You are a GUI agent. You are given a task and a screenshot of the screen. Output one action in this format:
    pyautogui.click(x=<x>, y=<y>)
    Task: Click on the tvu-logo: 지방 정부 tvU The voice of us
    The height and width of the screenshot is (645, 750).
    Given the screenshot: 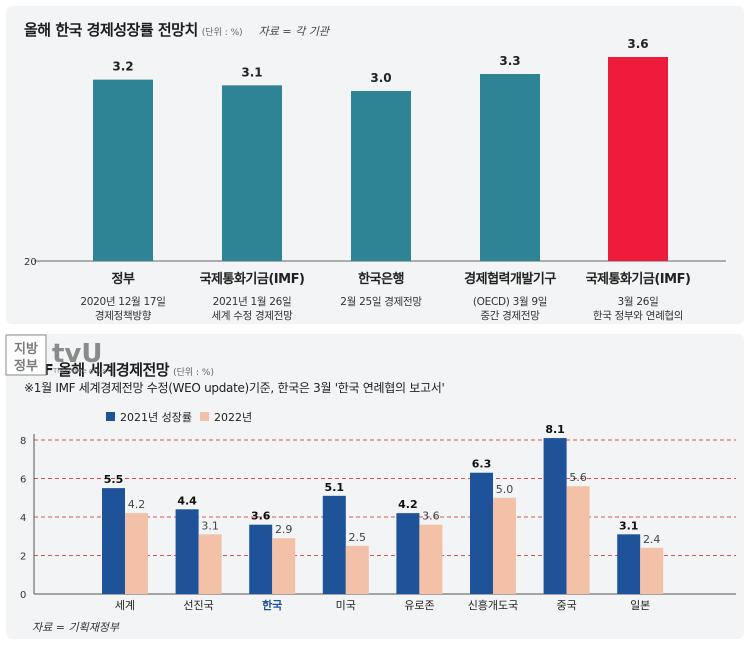 What is the action you would take?
    pyautogui.click(x=55, y=355)
    